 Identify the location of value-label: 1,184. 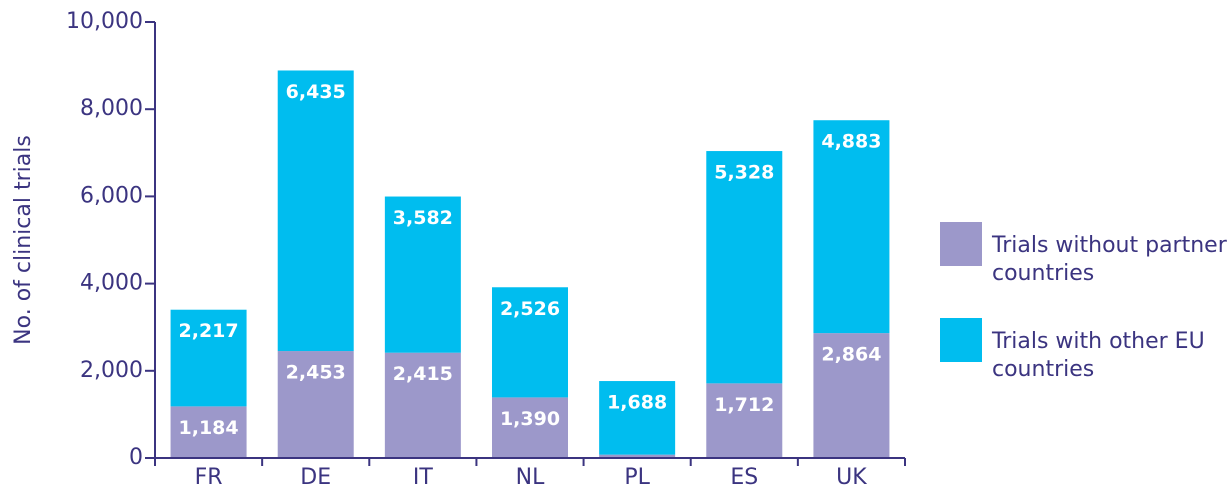
(209, 428).